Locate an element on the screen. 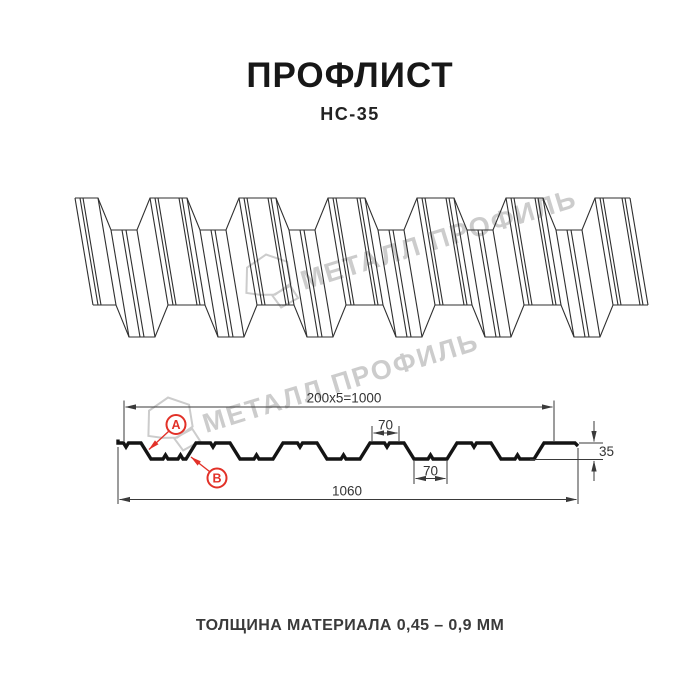 This screenshot has height=700, width=700. dimension-lines is located at coordinates (358, 453).